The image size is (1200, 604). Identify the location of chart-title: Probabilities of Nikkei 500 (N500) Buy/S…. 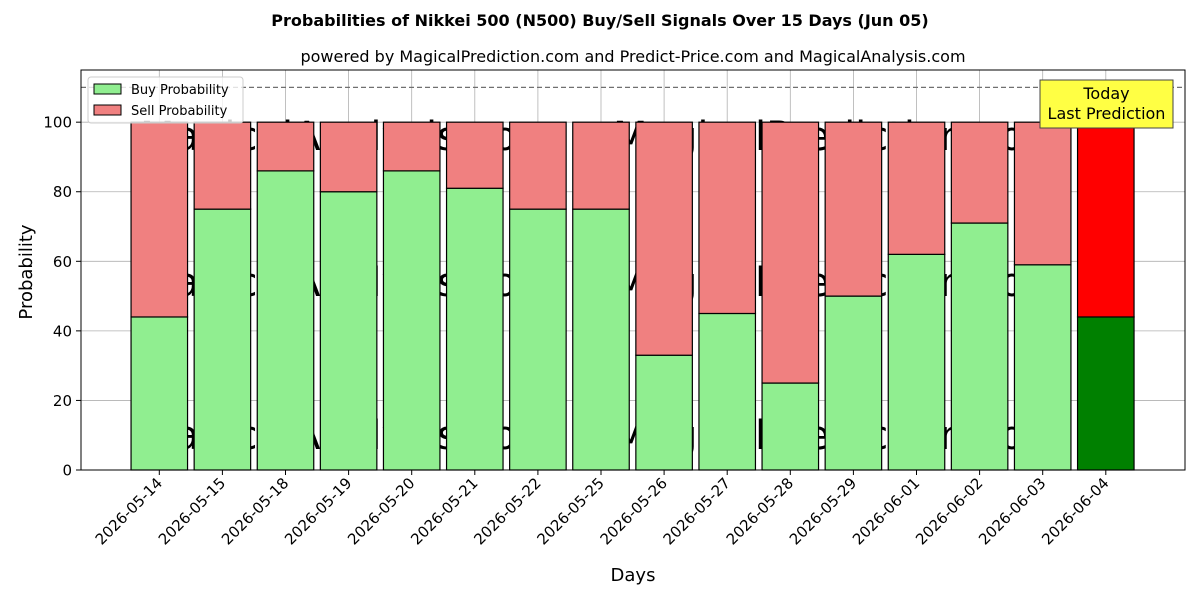
(599, 20).